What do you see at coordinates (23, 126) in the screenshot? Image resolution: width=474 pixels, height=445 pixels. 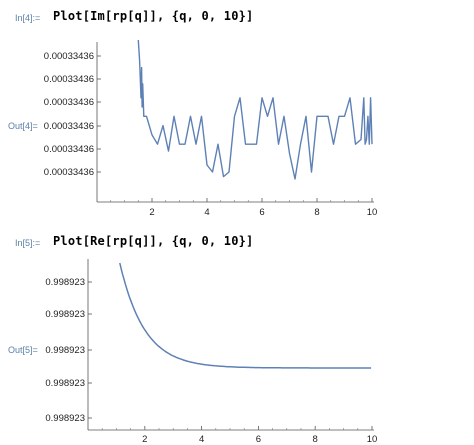 I see `out-label-4: Out[4]=` at bounding box center [23, 126].